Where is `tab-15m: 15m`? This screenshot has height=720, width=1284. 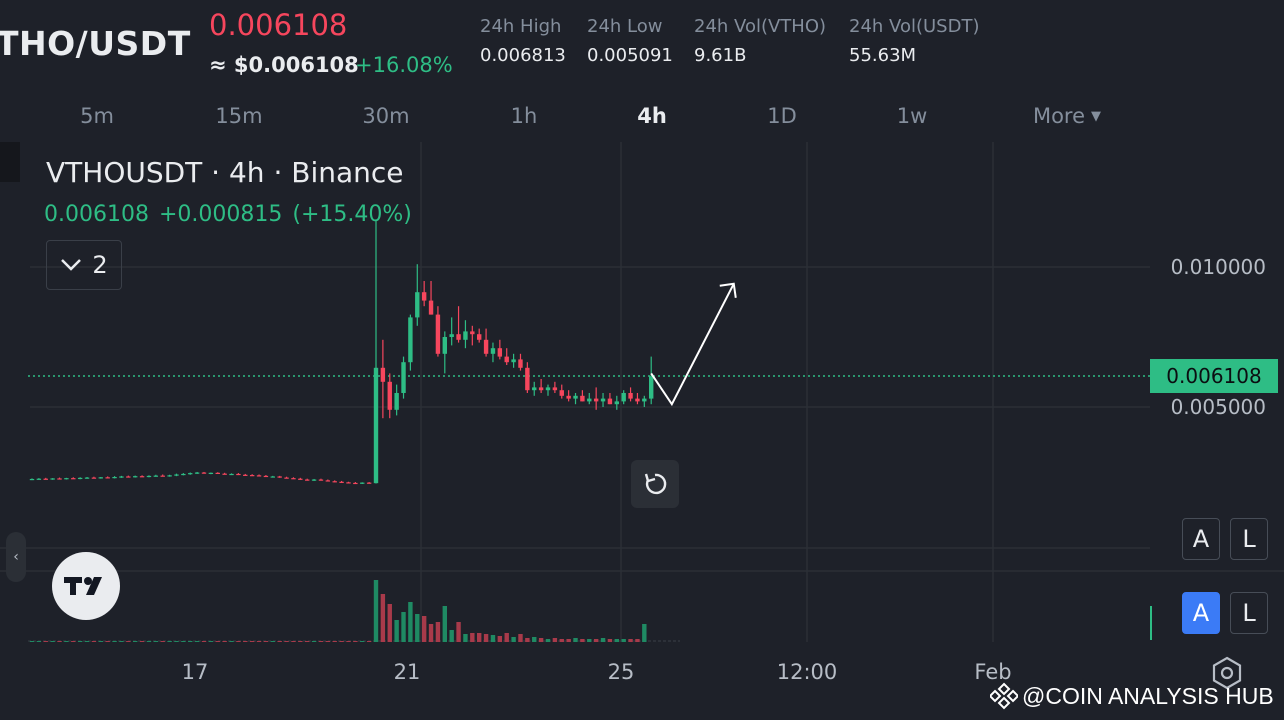
tab-15m: 15m is located at coordinates (239, 116).